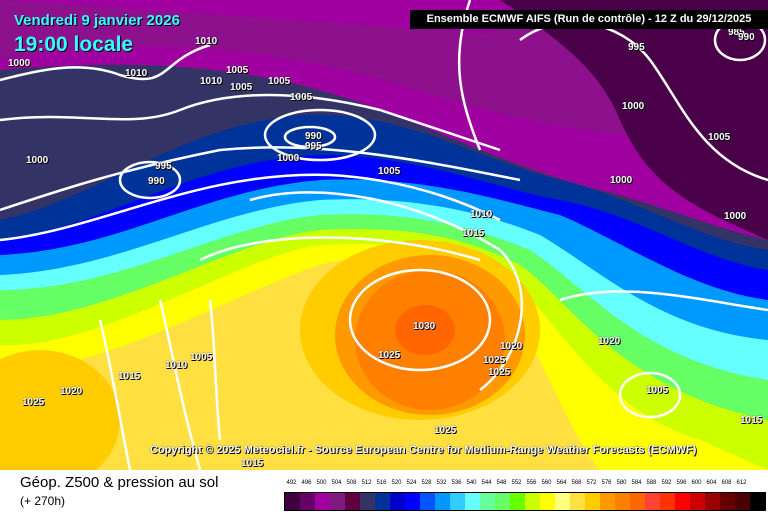 The width and height of the screenshot is (768, 512). I want to click on legend-label: 580, so click(621, 483).